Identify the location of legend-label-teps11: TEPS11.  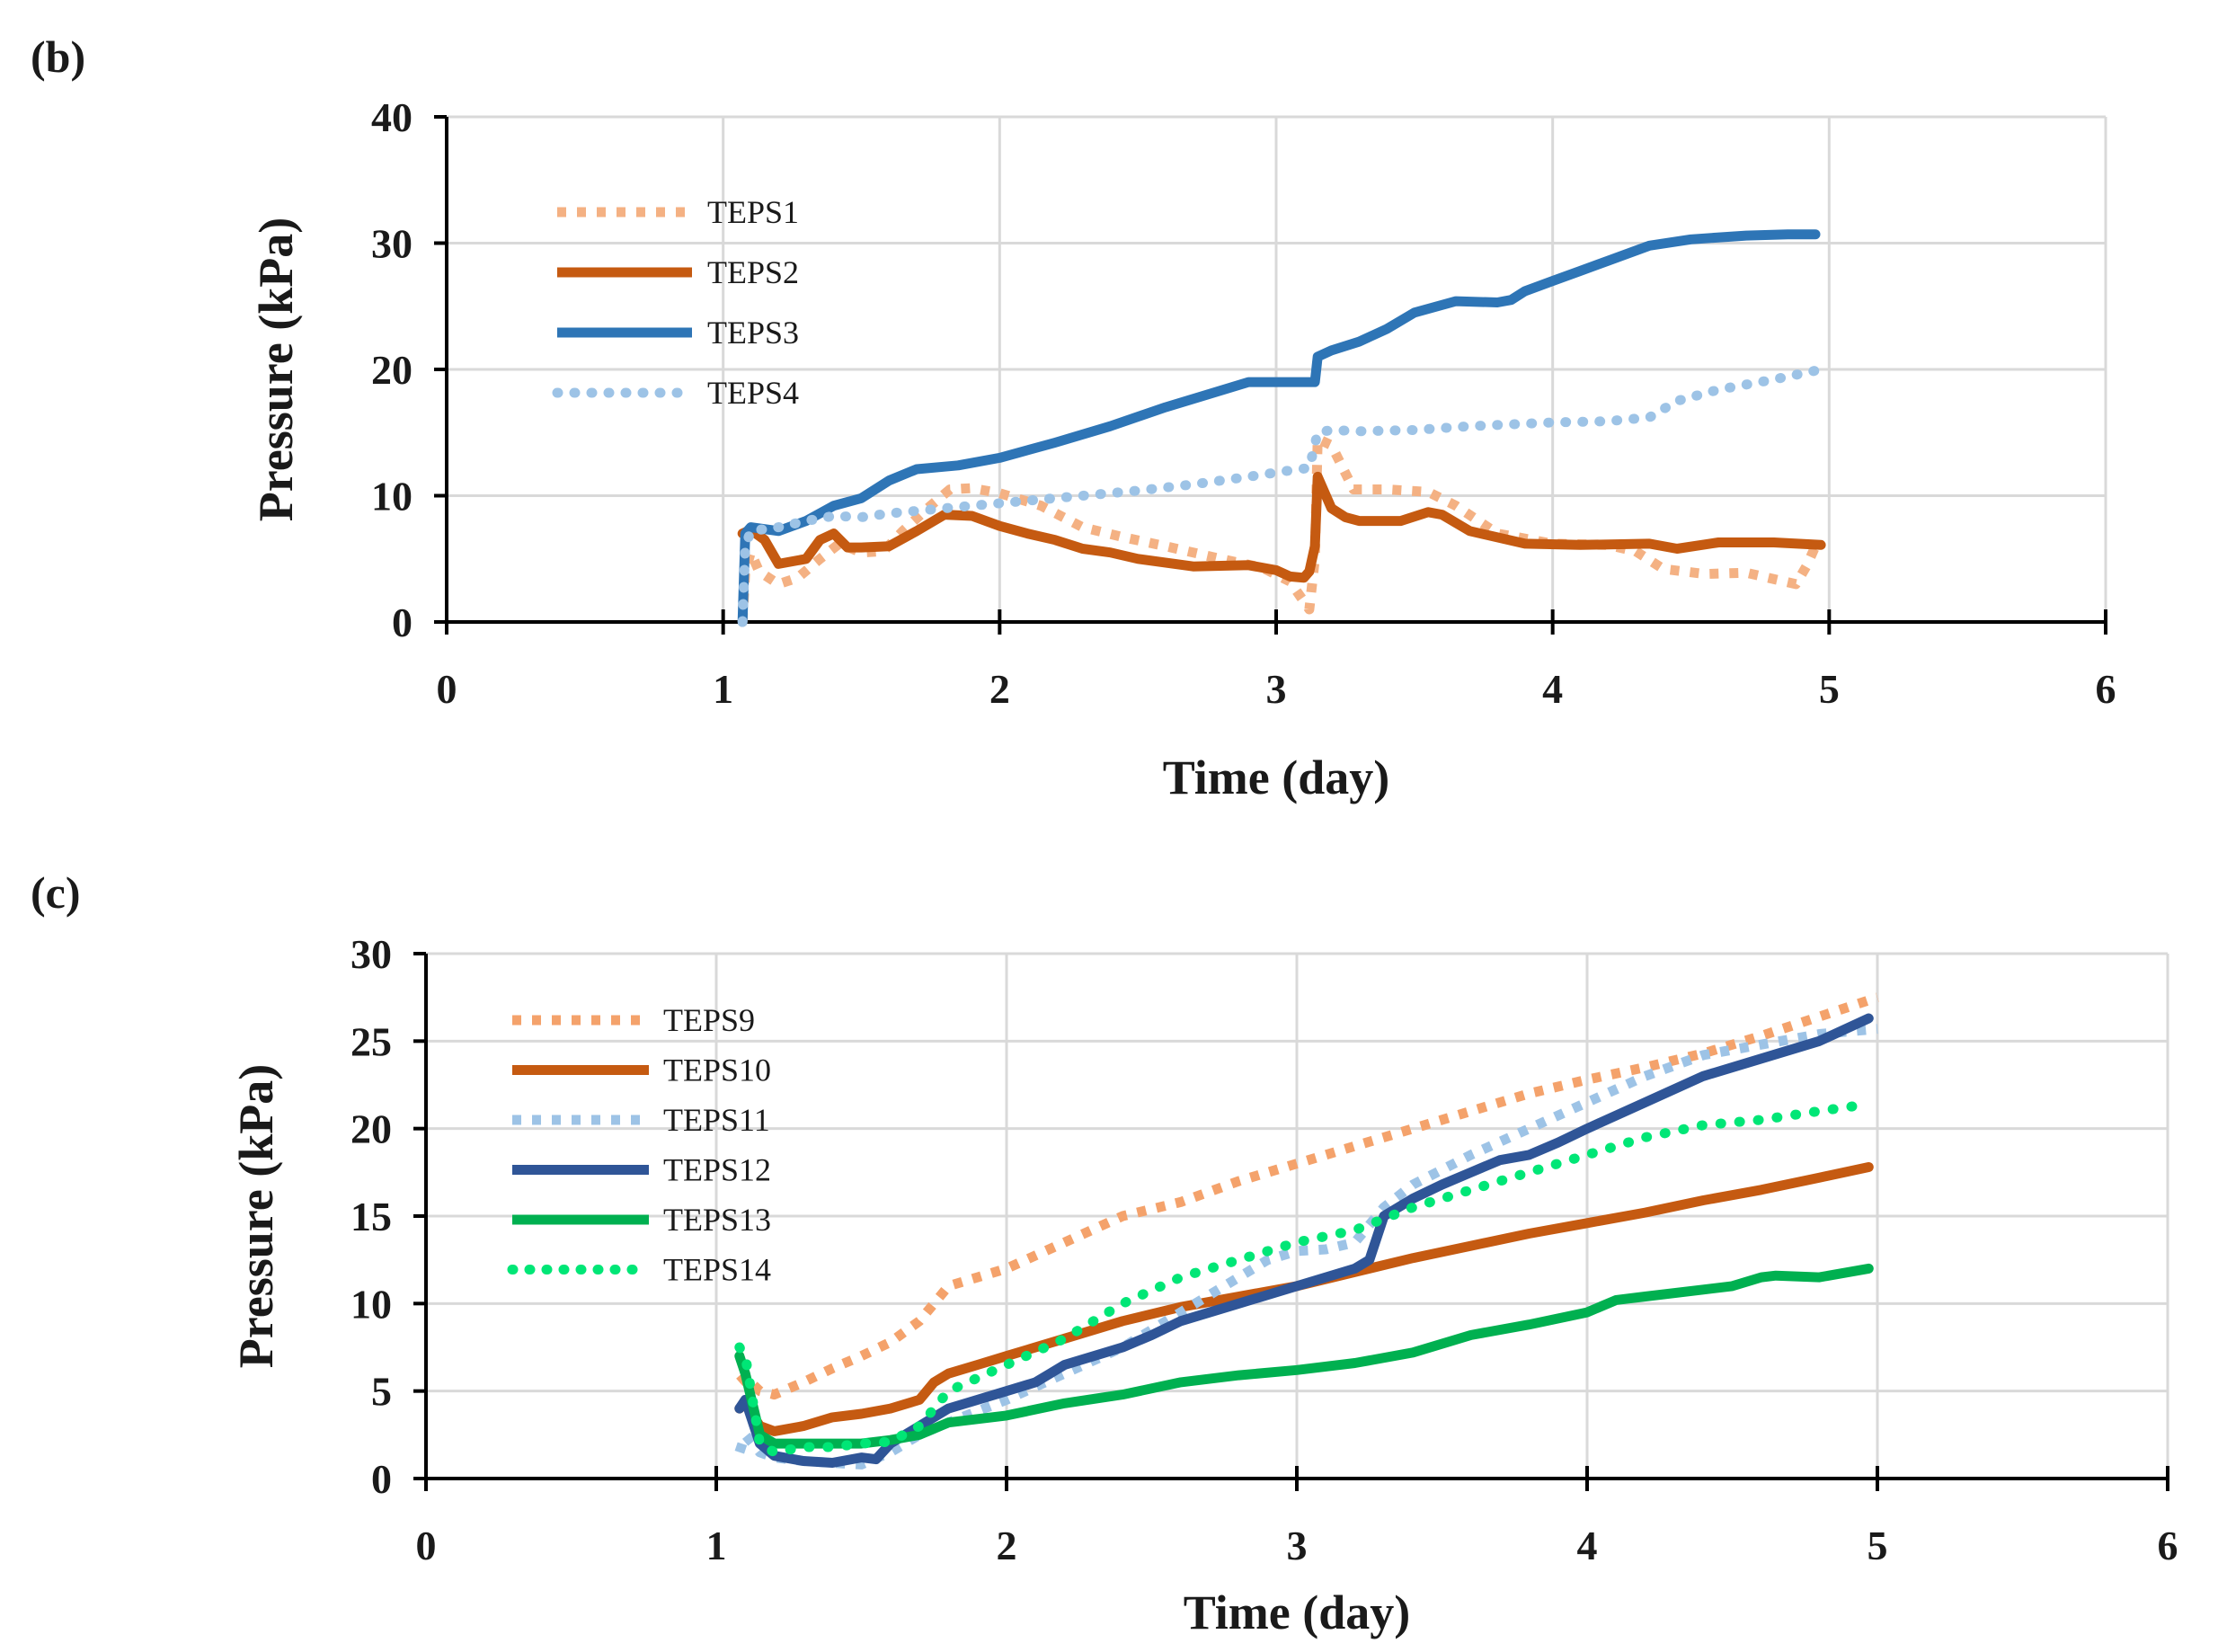
(716, 1120).